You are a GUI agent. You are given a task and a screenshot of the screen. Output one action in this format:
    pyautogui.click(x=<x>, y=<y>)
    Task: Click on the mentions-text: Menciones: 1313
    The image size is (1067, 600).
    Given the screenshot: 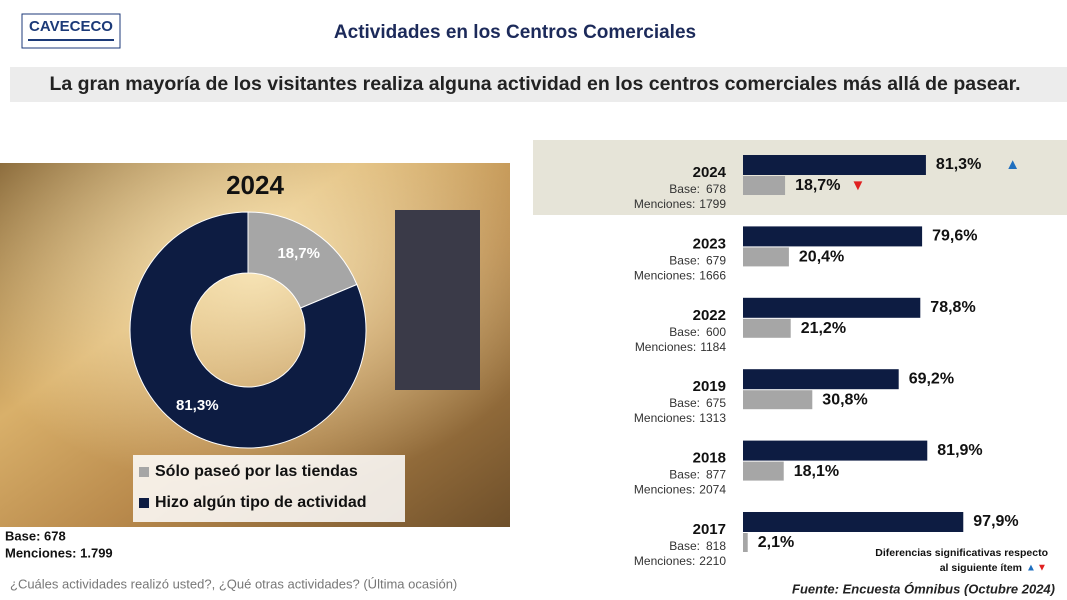 What is the action you would take?
    pyautogui.click(x=680, y=418)
    